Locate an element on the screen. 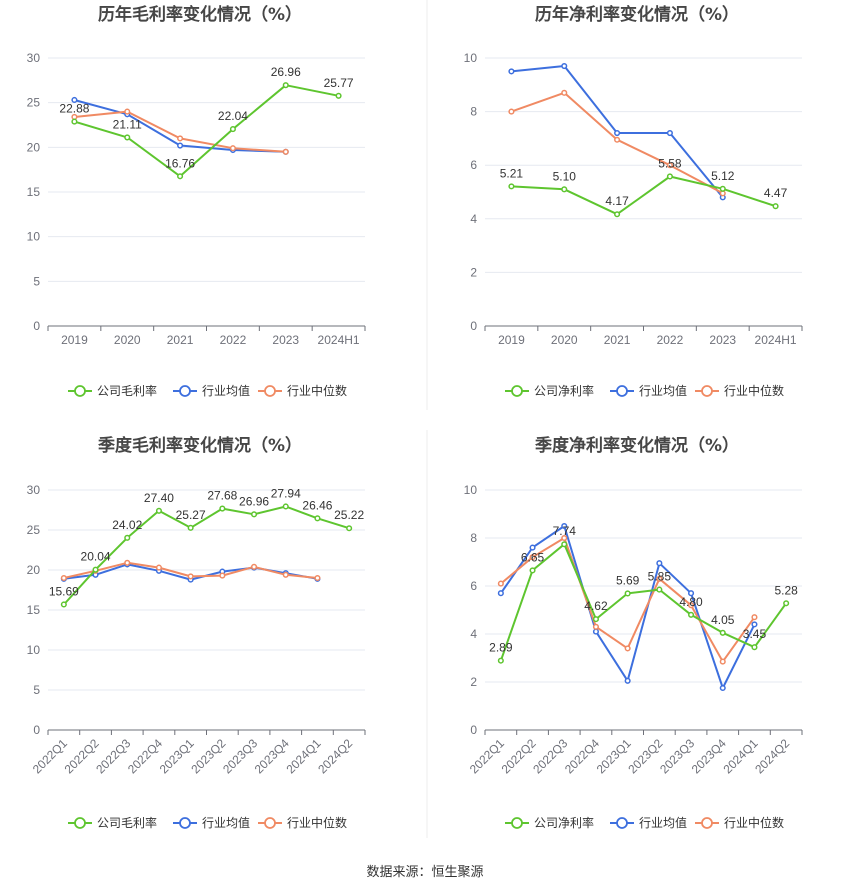 The width and height of the screenshot is (850, 891). legend-label: 行业均值 is located at coordinates (226, 390).